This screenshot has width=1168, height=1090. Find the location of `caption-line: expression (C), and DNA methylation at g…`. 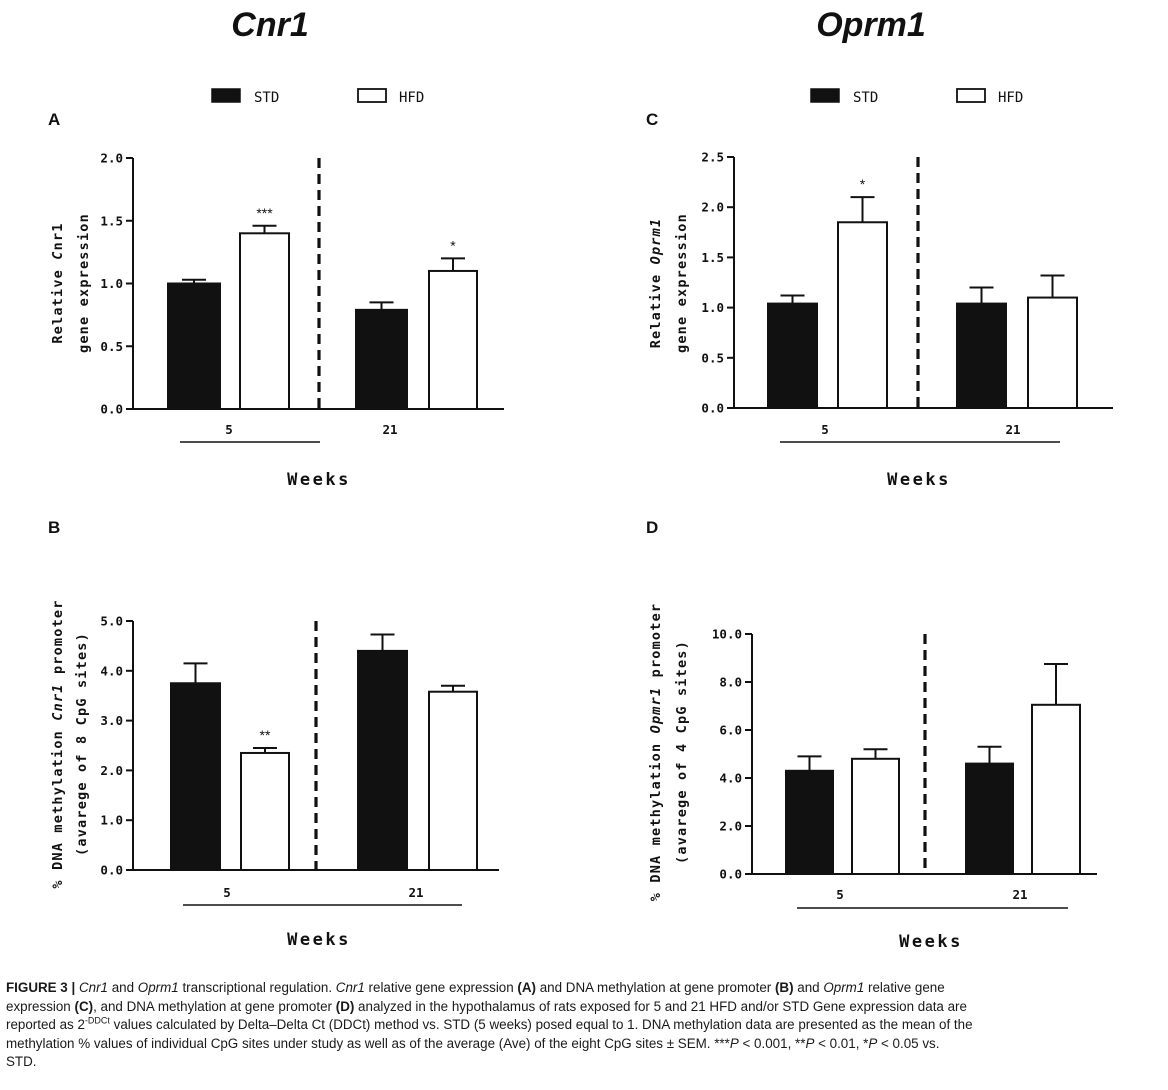

caption-line: expression (C), and DNA methylation at g… is located at coordinates (486, 1006).